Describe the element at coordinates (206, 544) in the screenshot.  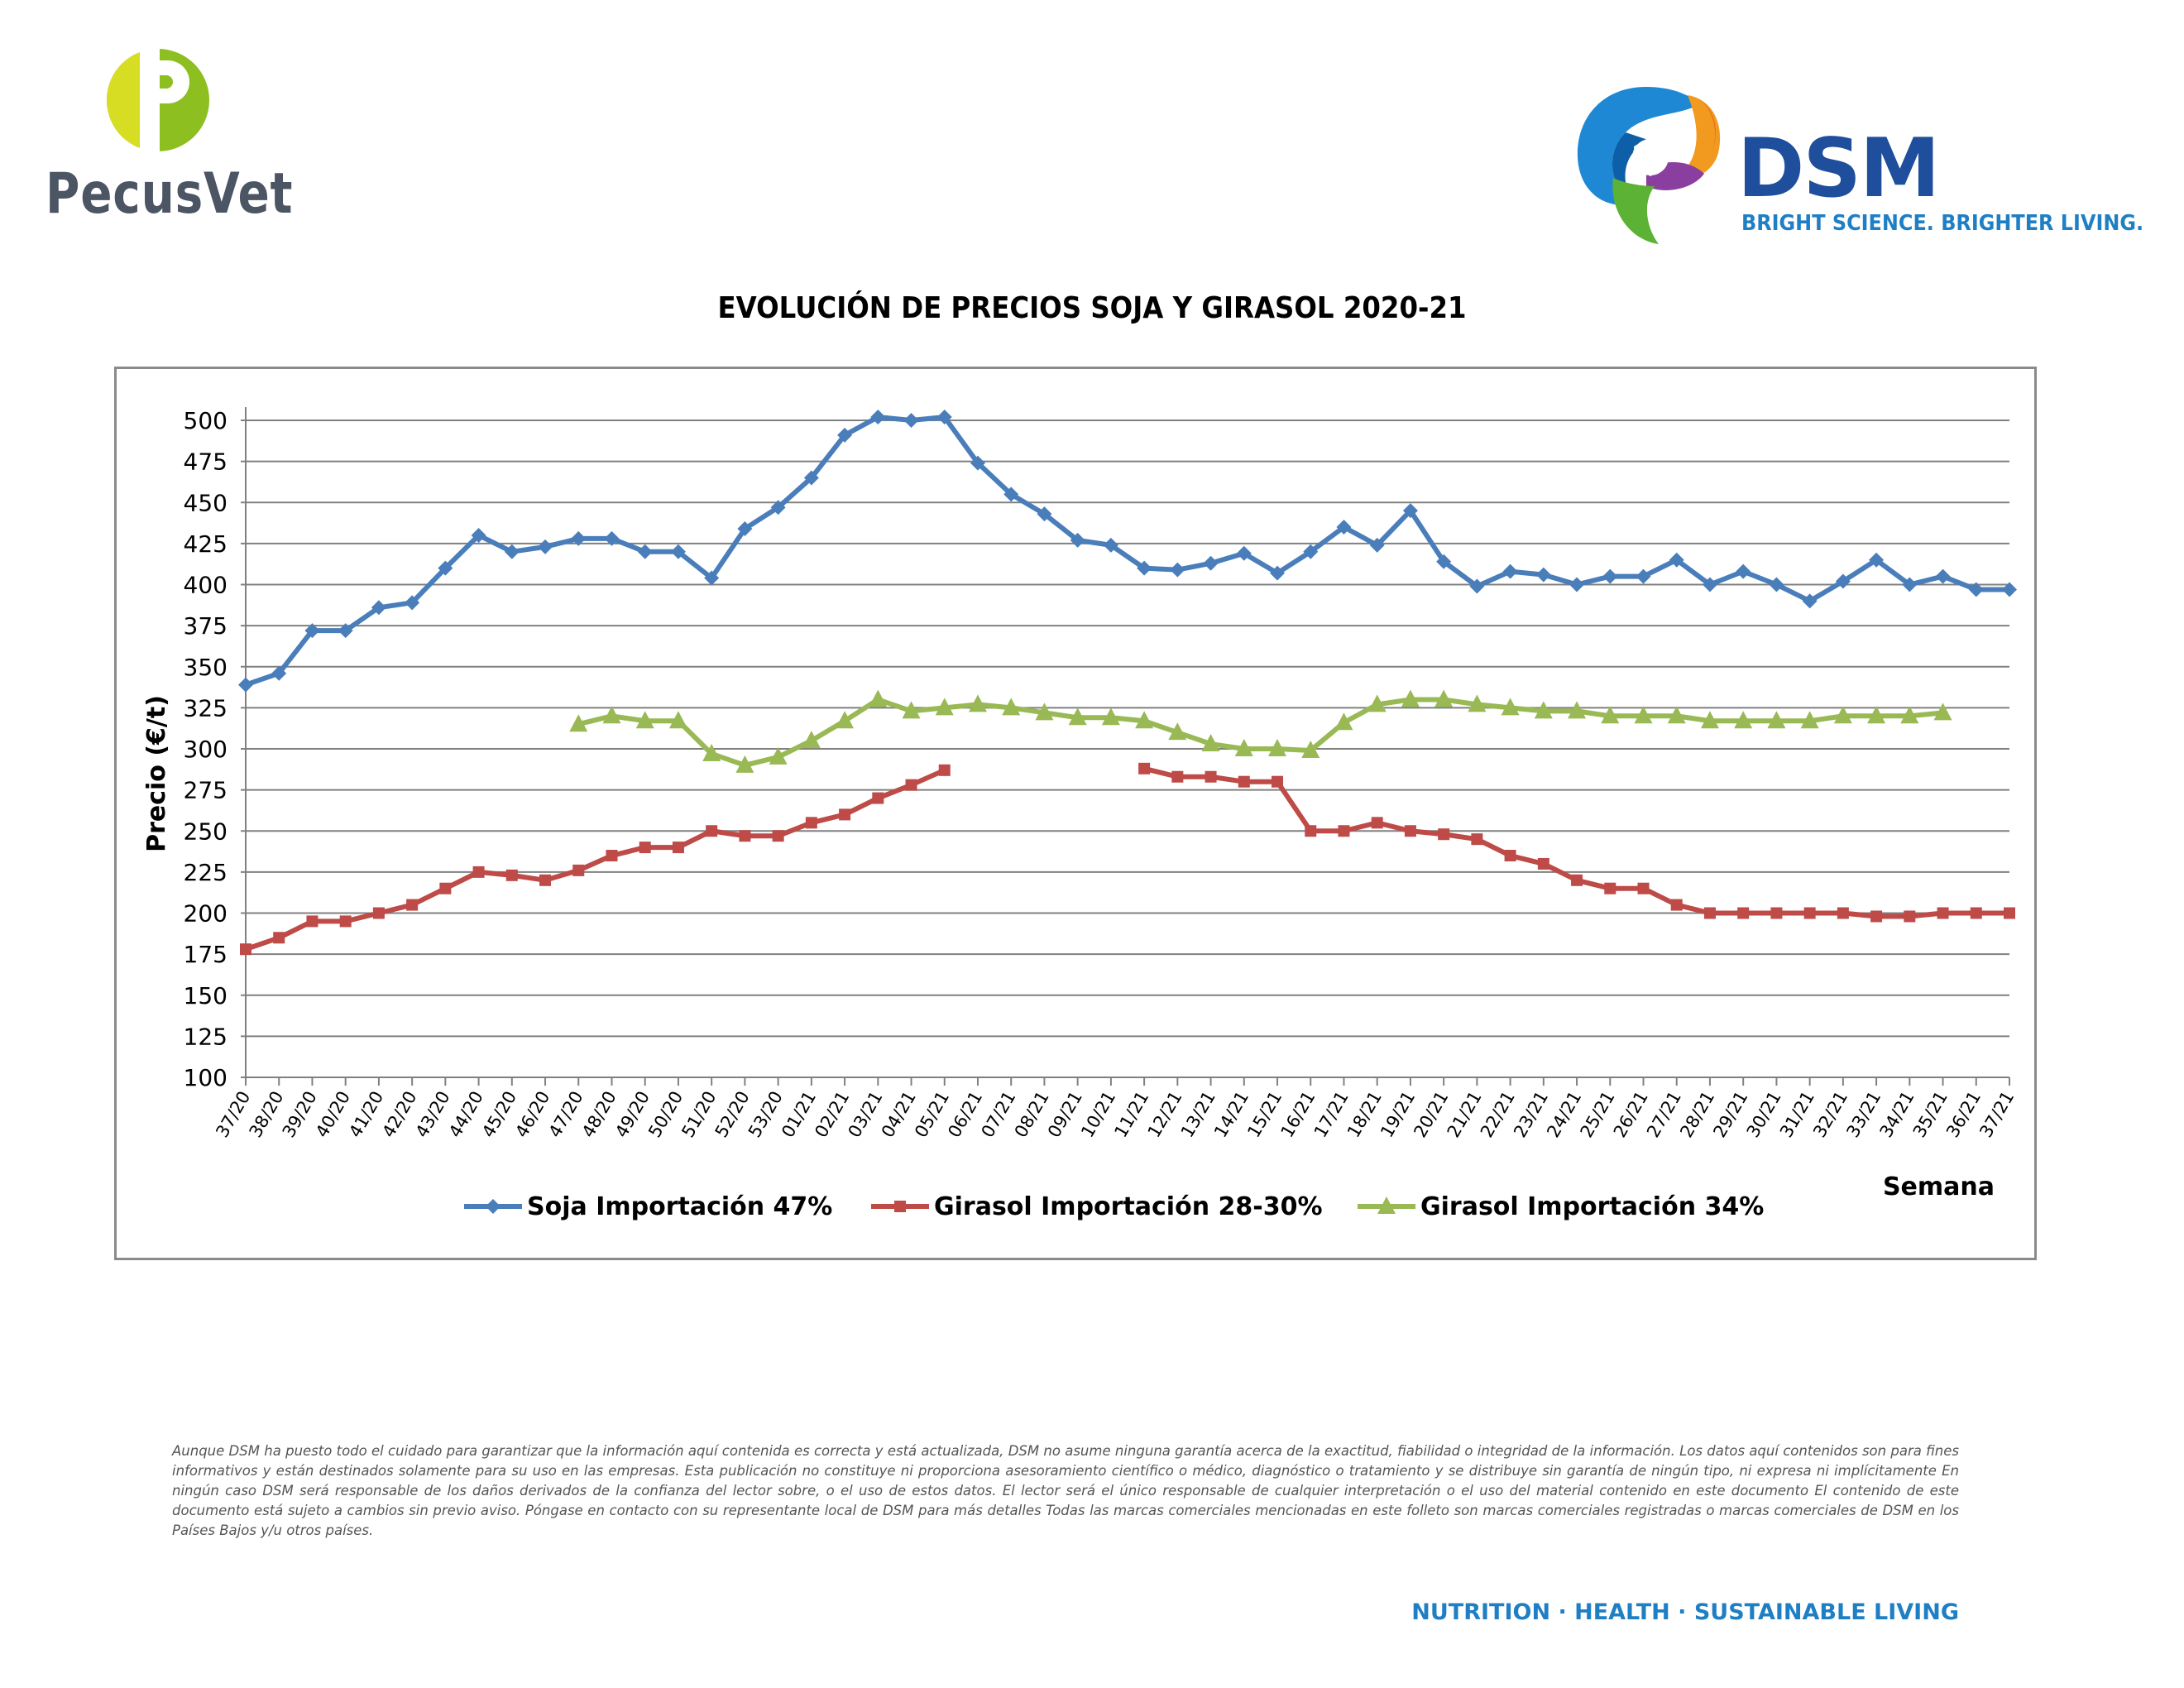
I see `y-tick-label: 425` at that location.